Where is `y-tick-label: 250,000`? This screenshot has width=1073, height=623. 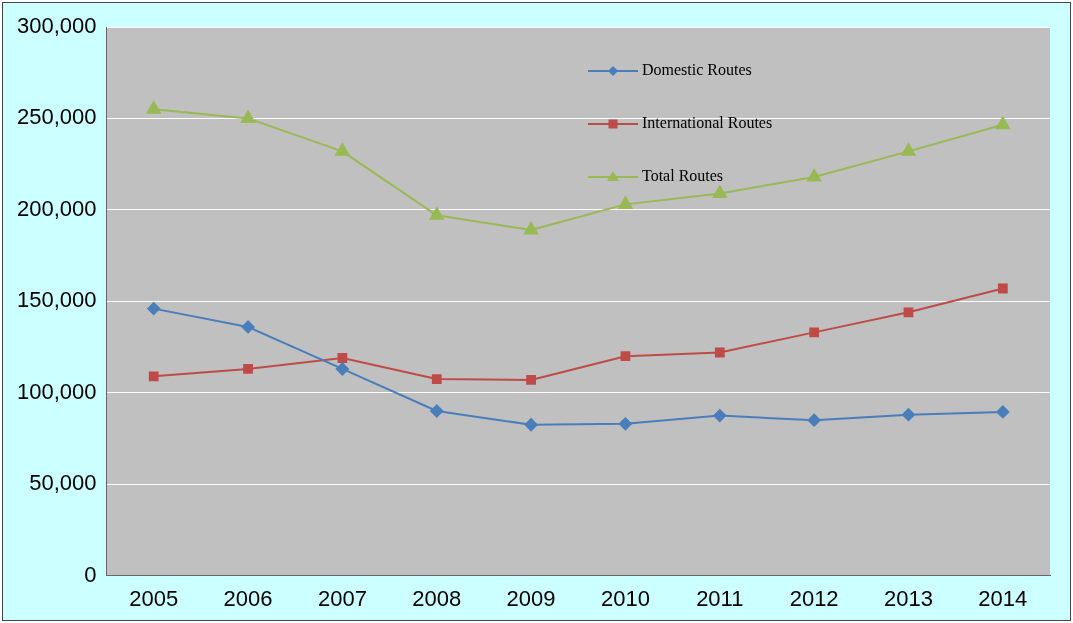 y-tick-label: 250,000 is located at coordinates (56, 117).